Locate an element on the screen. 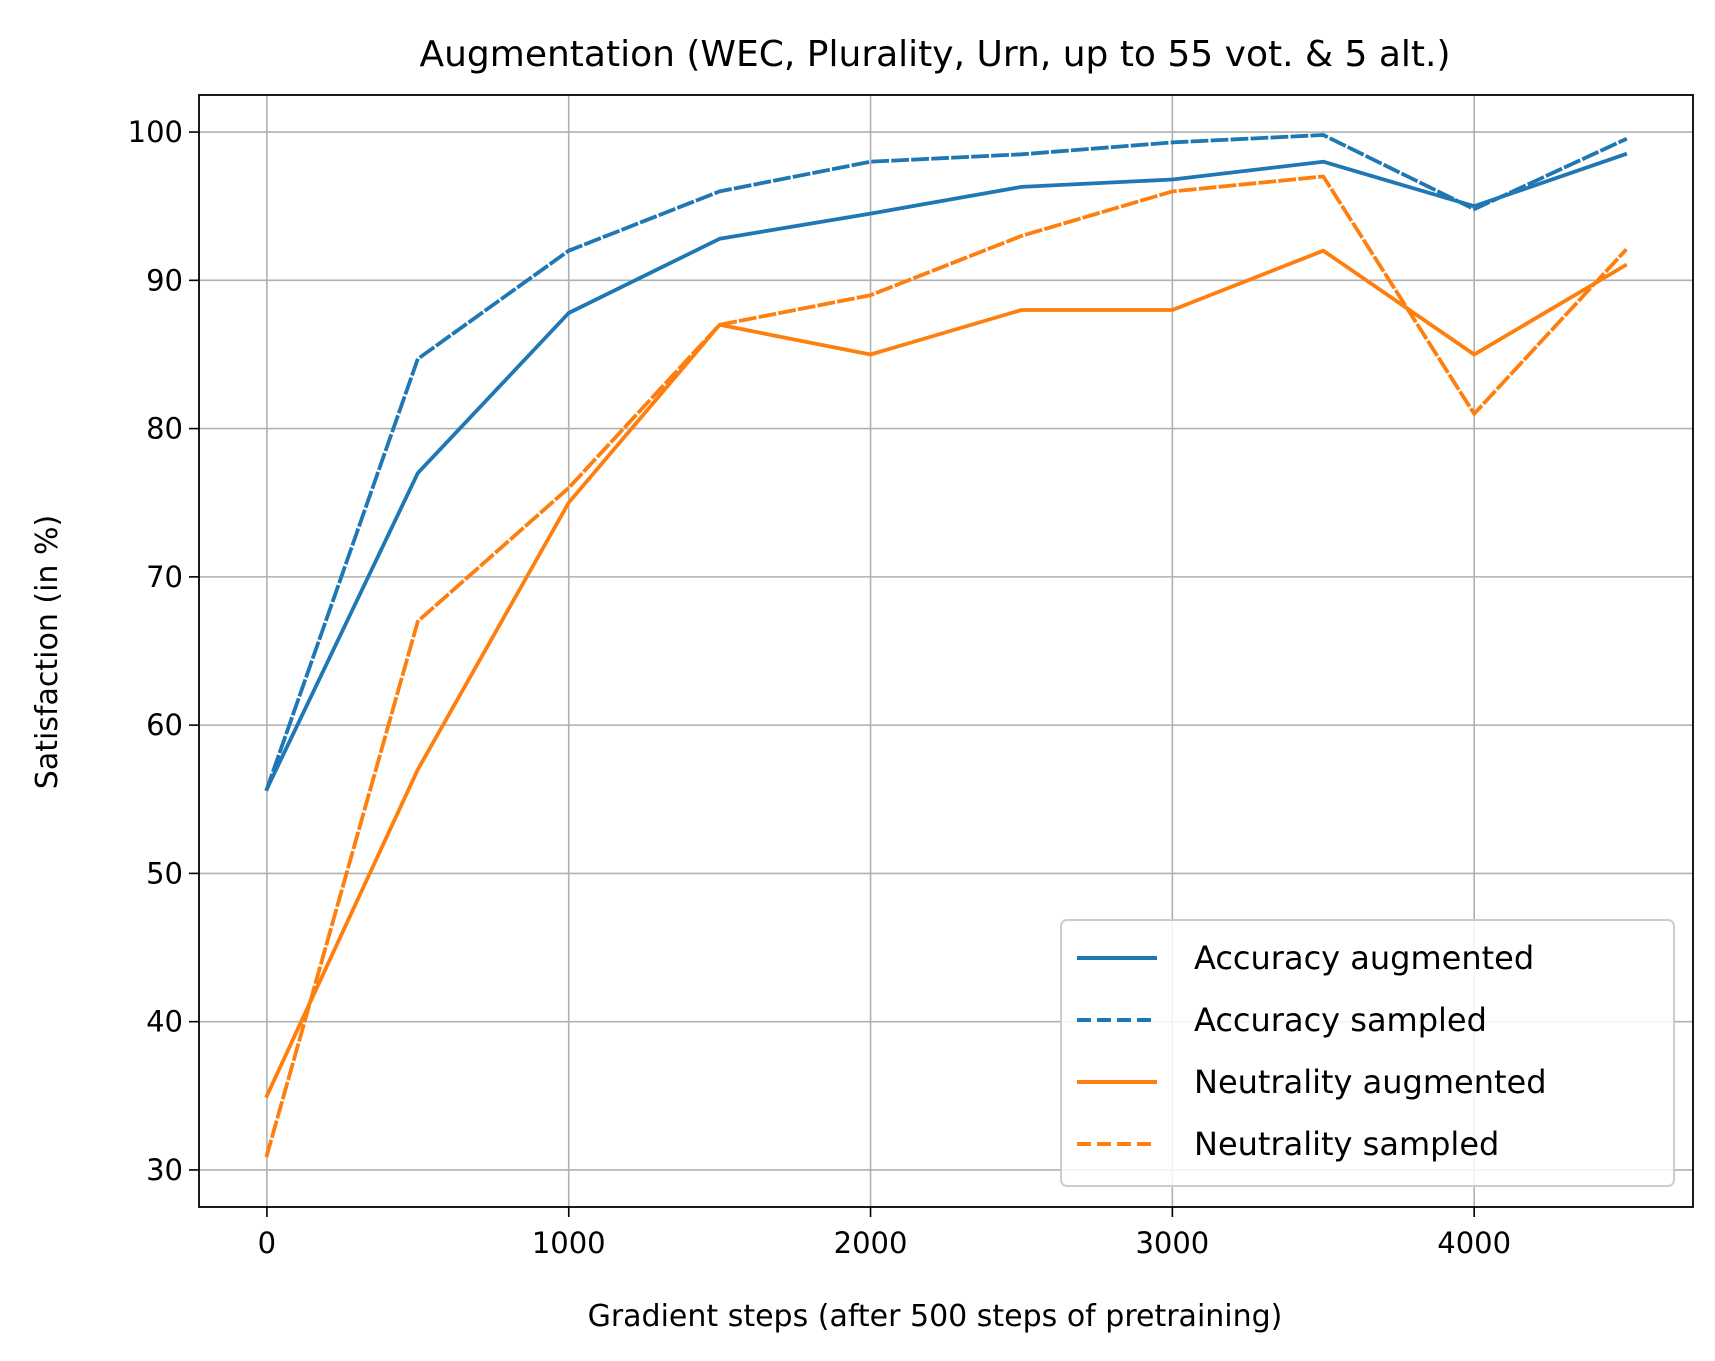 Image resolution: width=1715 pixels, height=1361 pixels. x-tick-label: 0 is located at coordinates (267, 1243).